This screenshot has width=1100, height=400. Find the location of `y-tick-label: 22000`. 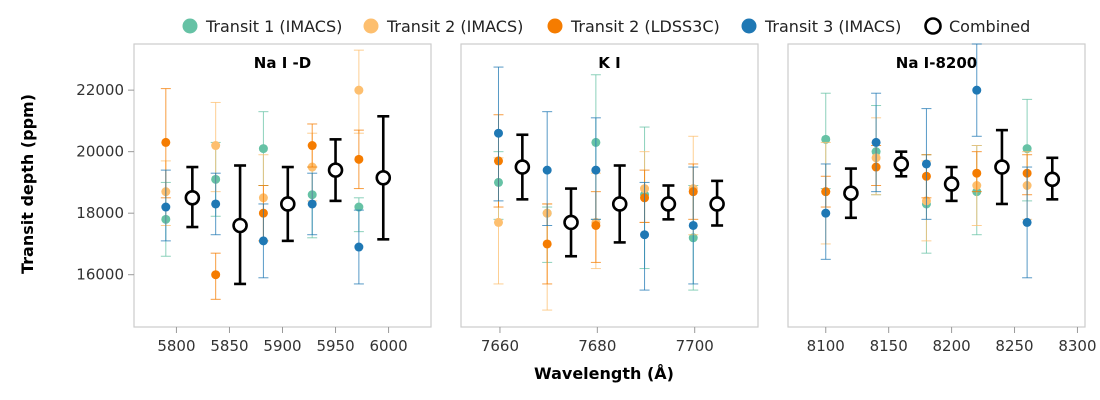

y-tick-label: 22000 is located at coordinates (100, 90).